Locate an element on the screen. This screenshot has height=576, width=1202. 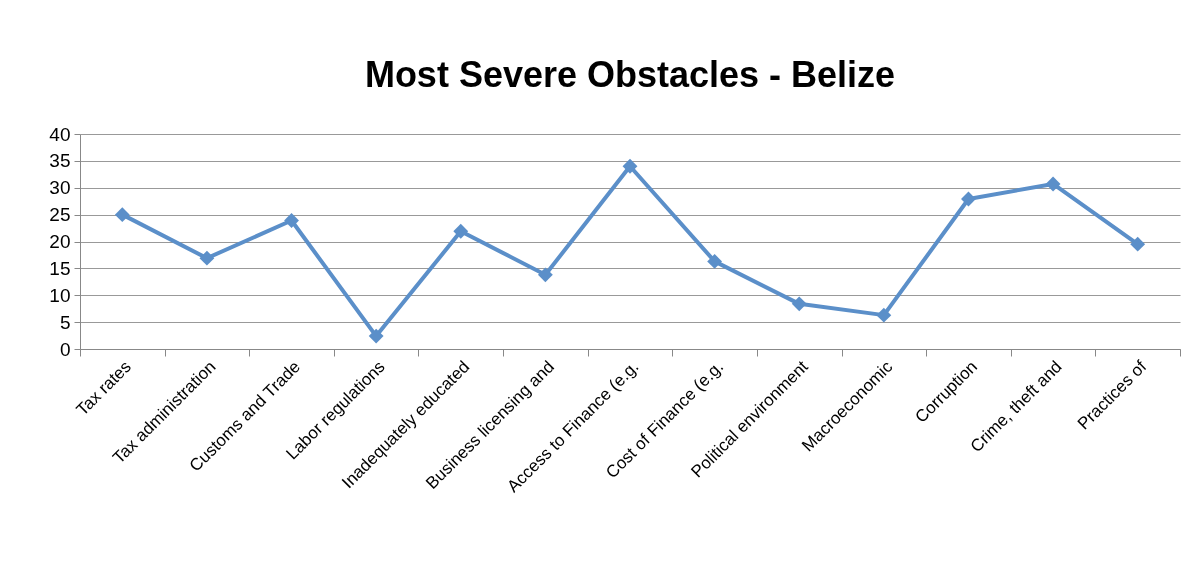
y-tick-label: 25 is located at coordinates (60, 215).